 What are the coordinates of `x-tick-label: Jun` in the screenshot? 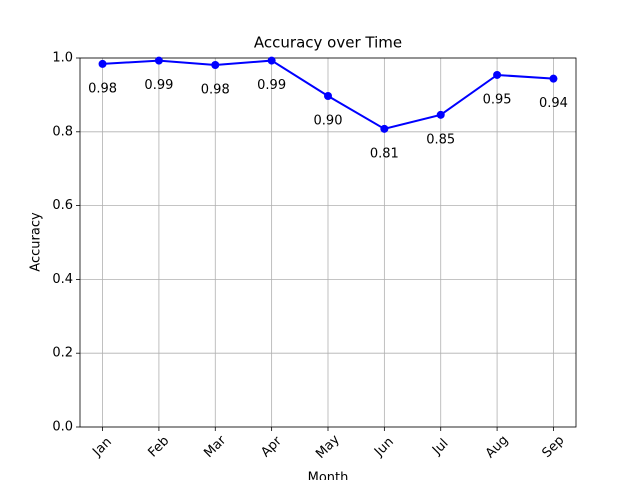 It's located at (384, 448).